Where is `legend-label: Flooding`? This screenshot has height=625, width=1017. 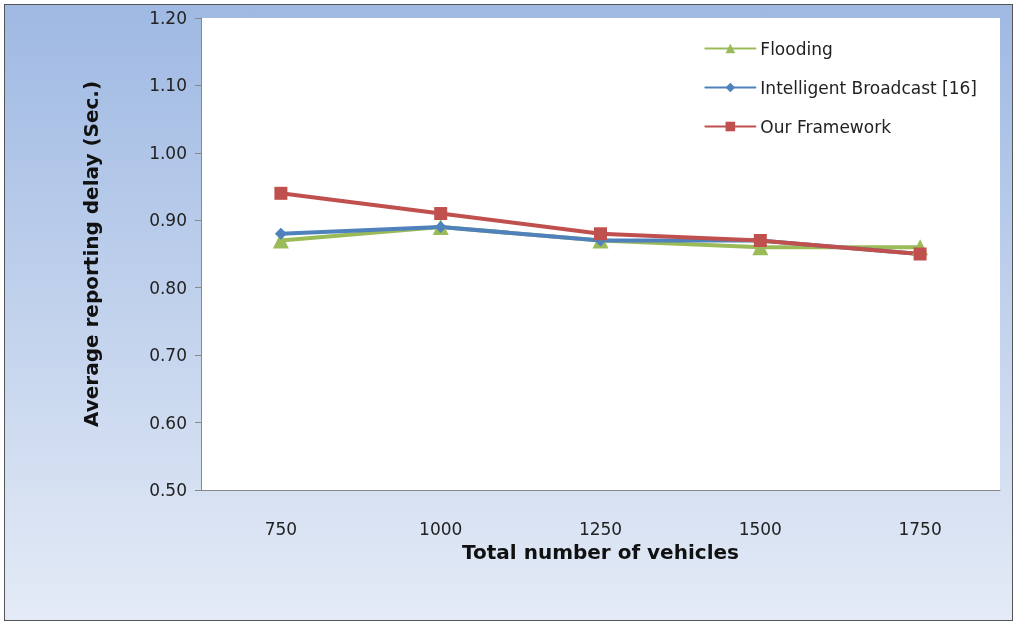 legend-label: Flooding is located at coordinates (796, 48).